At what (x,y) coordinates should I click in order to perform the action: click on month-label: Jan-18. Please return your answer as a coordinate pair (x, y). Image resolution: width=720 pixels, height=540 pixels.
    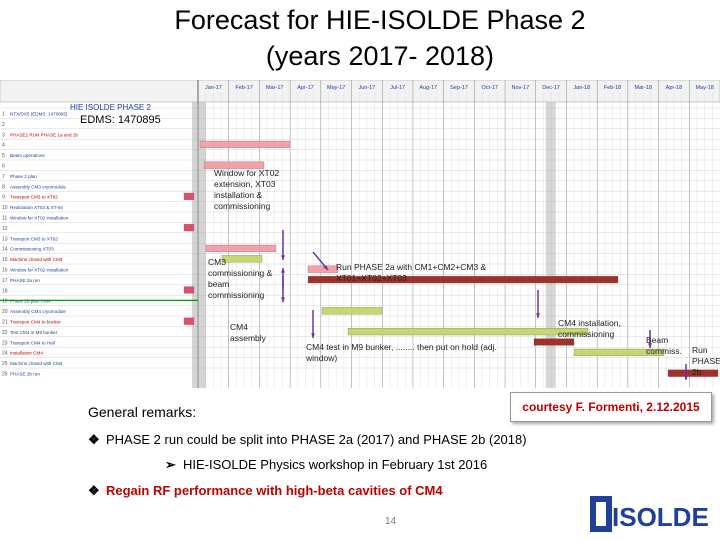
    Looking at the image, I should click on (581, 88).